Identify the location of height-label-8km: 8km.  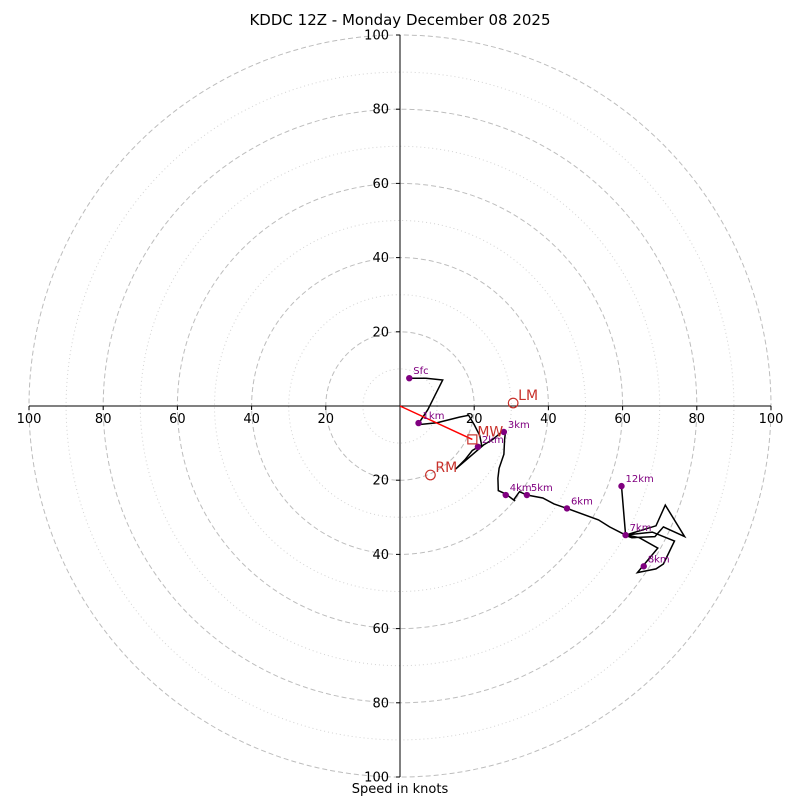
(659, 559).